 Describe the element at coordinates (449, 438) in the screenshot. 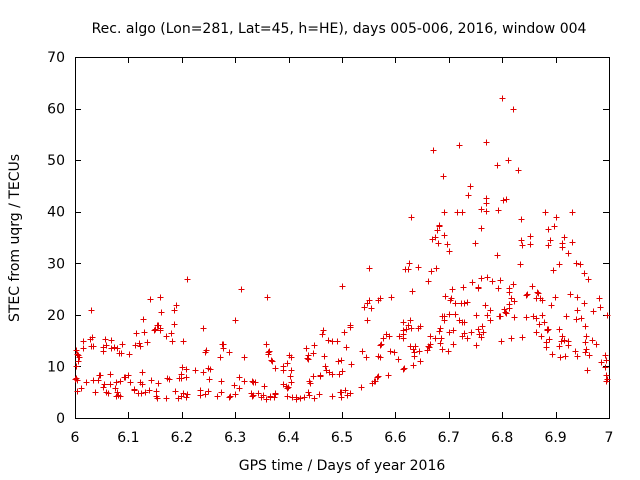

I see `x-tick-label: 6.7` at that location.